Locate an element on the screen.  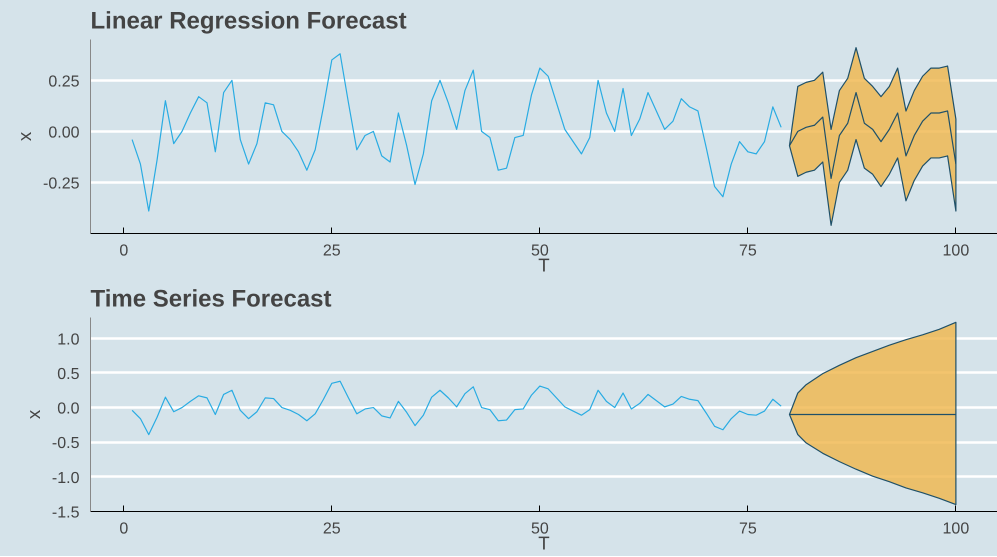
y-tick-label: 1.0 is located at coordinates (68, 339).